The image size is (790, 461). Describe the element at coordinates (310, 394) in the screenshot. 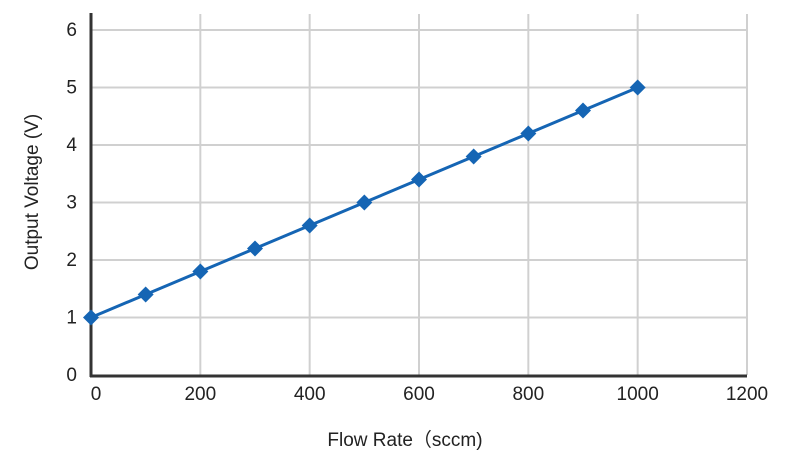

I see `x-tick-label-400: 400` at that location.